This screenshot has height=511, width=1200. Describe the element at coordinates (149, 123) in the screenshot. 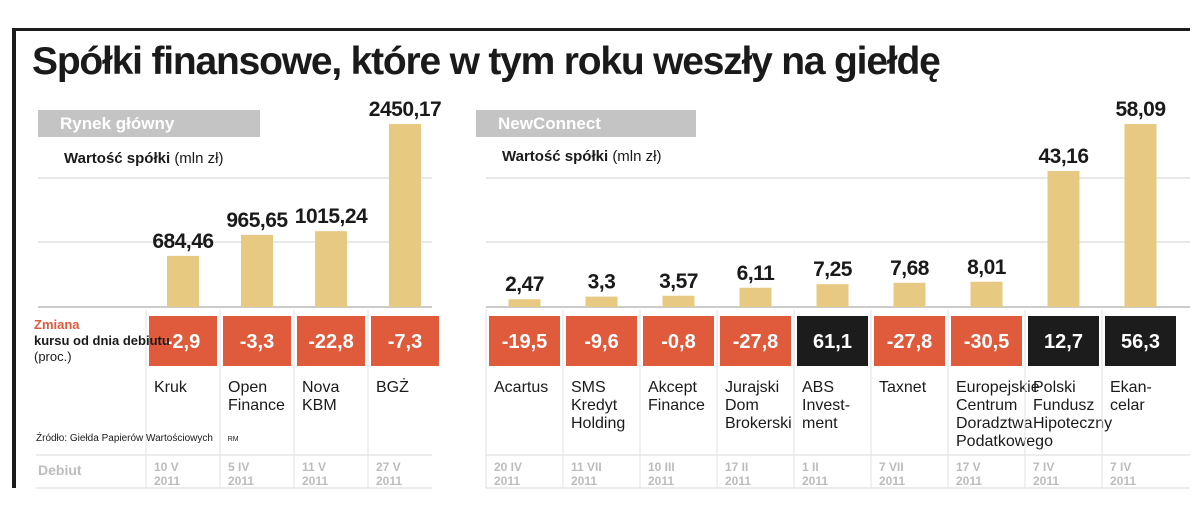

I see `panel-tag-main-market: Rynek główny` at that location.